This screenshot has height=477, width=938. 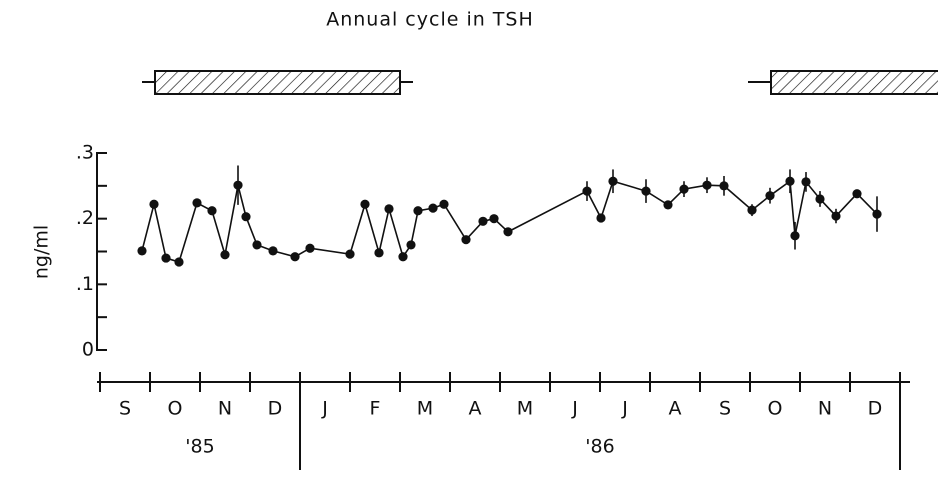 I want to click on year-label: '86, so click(x=599, y=447).